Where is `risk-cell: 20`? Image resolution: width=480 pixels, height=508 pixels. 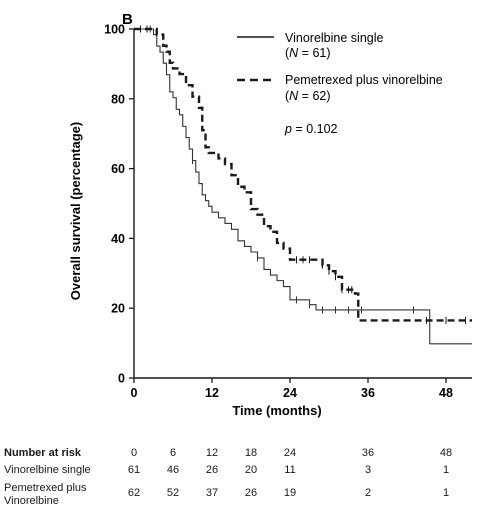
risk-cell: 20 is located at coordinates (251, 470).